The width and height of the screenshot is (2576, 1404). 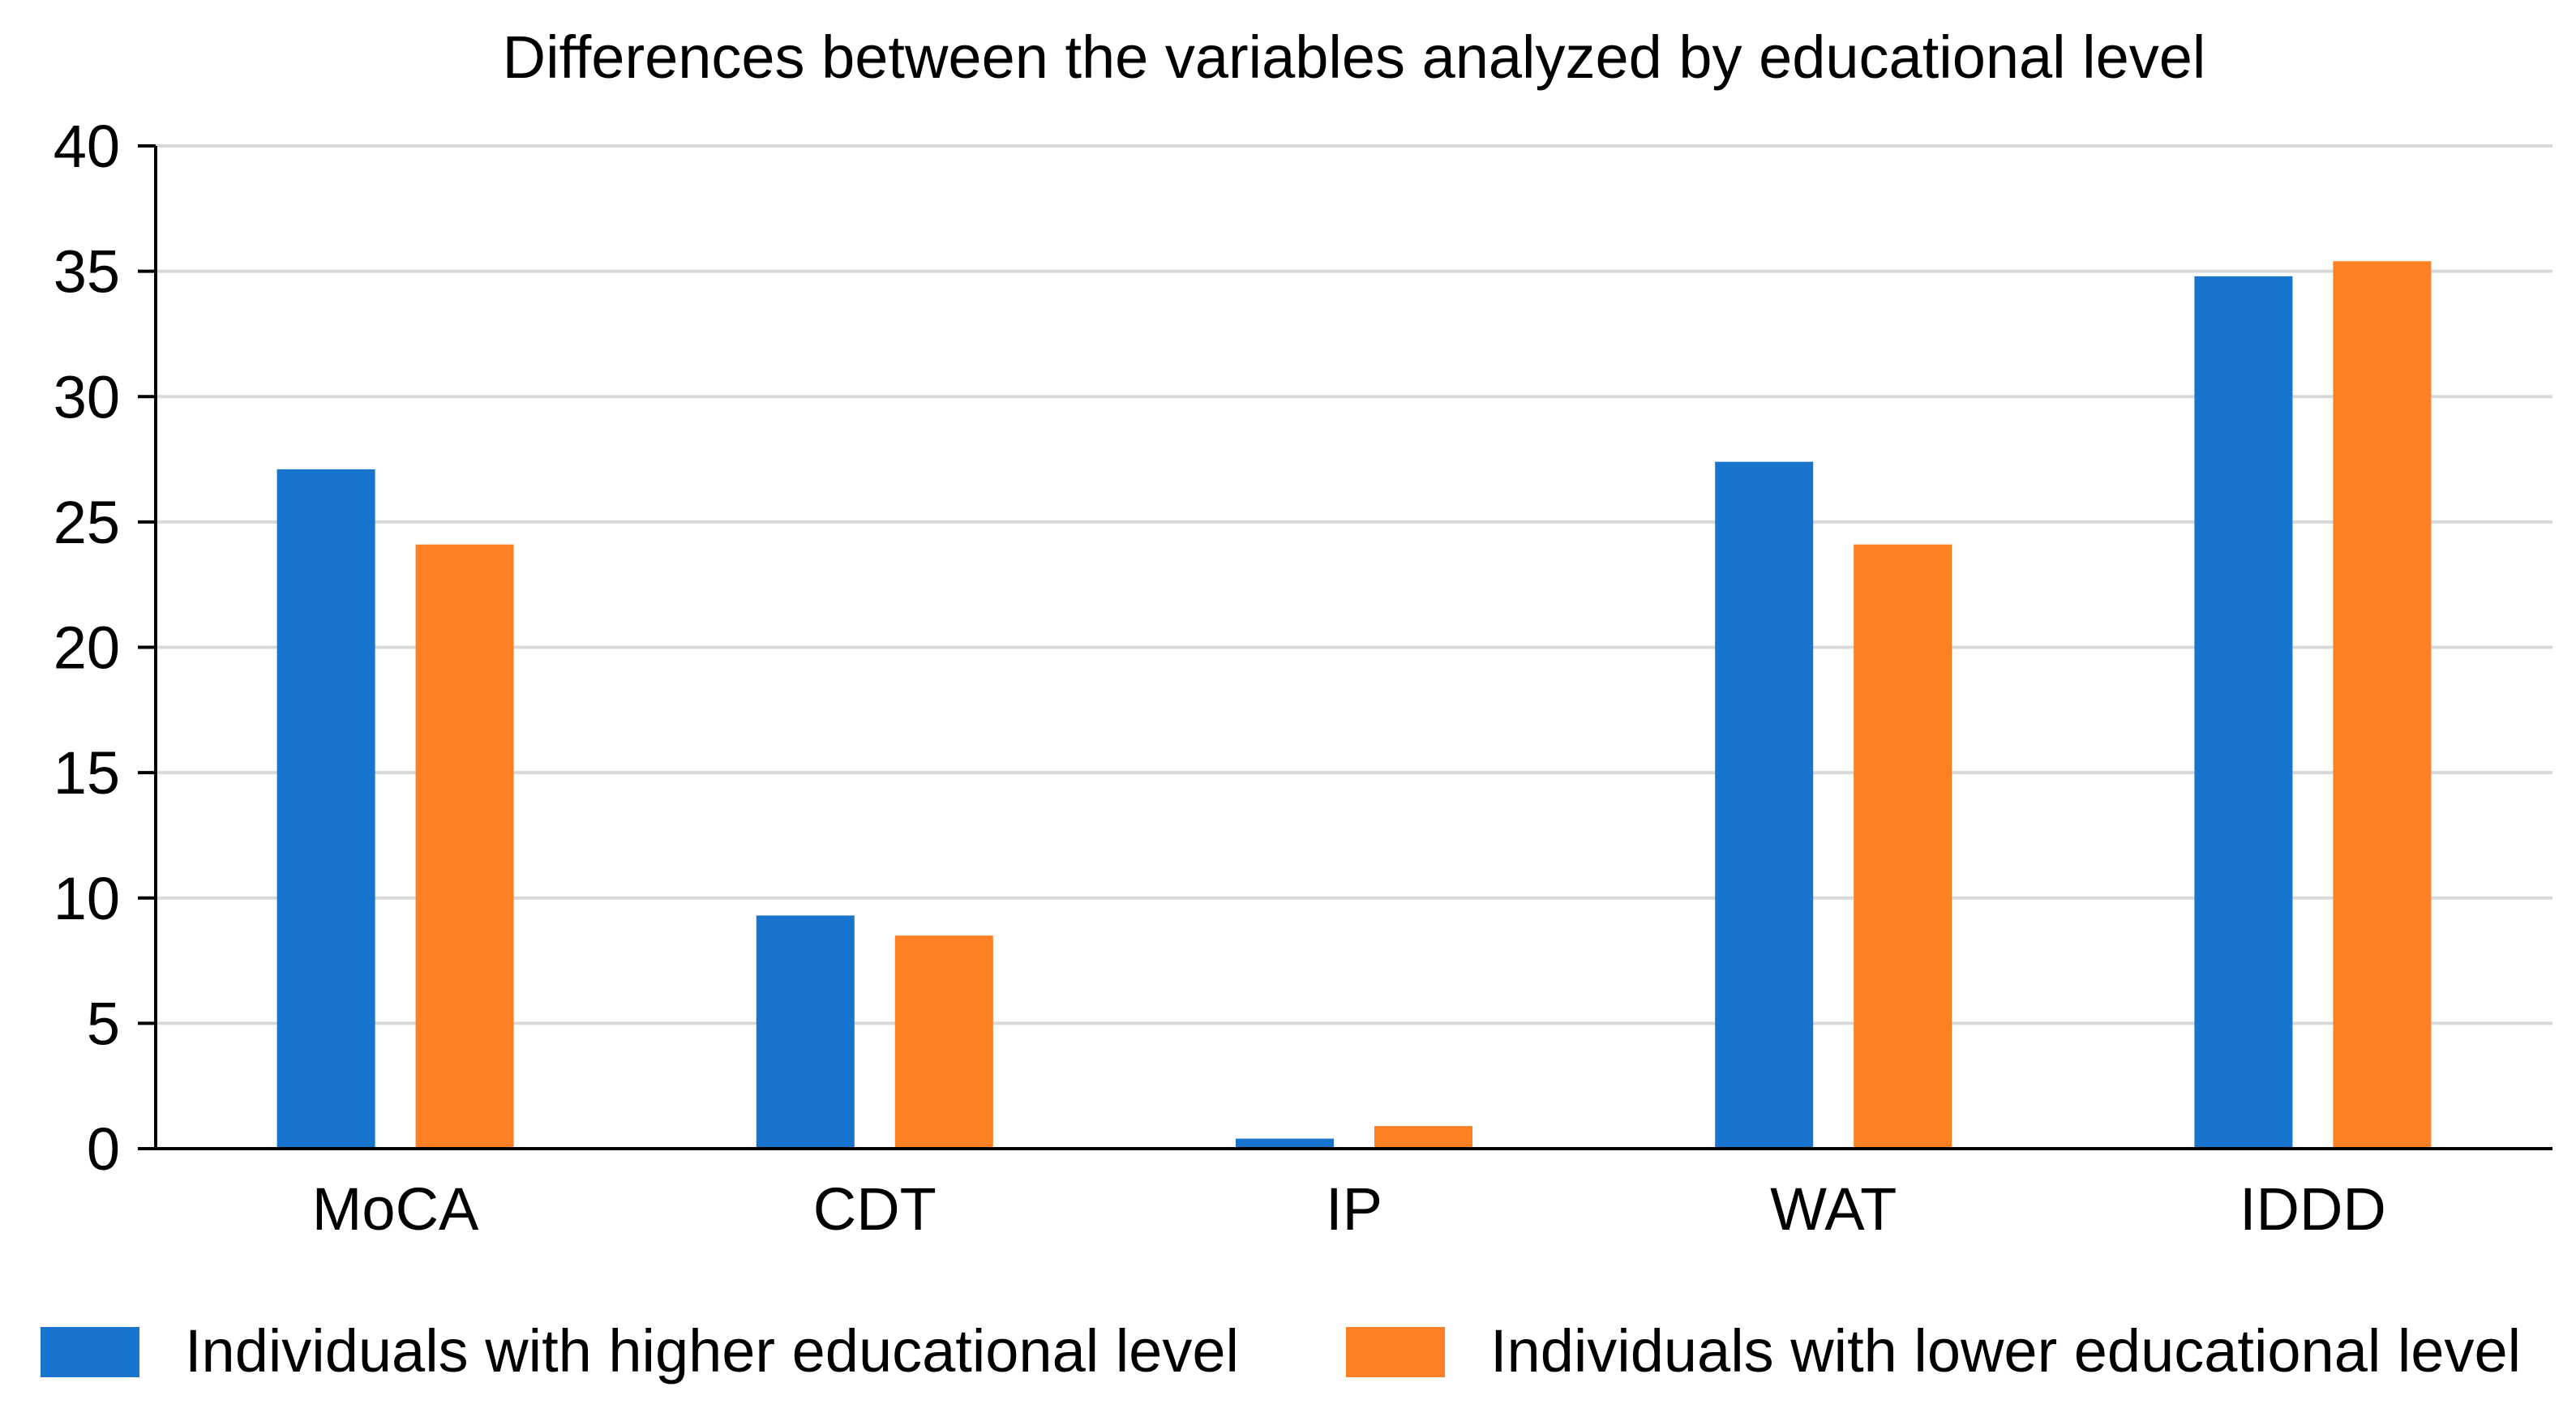 What do you see at coordinates (103, 1149) in the screenshot?
I see `y-tick-label: 0` at bounding box center [103, 1149].